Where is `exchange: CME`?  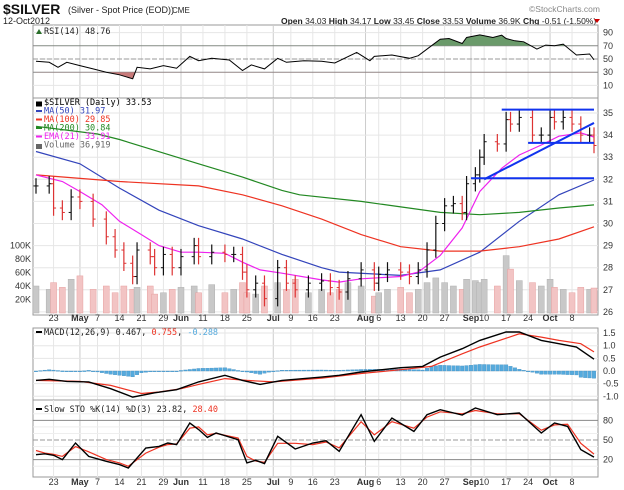
exchange: CME is located at coordinates (181, 10).